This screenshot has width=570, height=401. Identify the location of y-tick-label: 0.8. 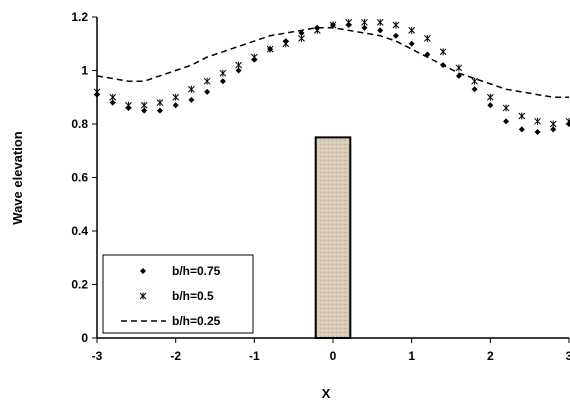
(79, 124).